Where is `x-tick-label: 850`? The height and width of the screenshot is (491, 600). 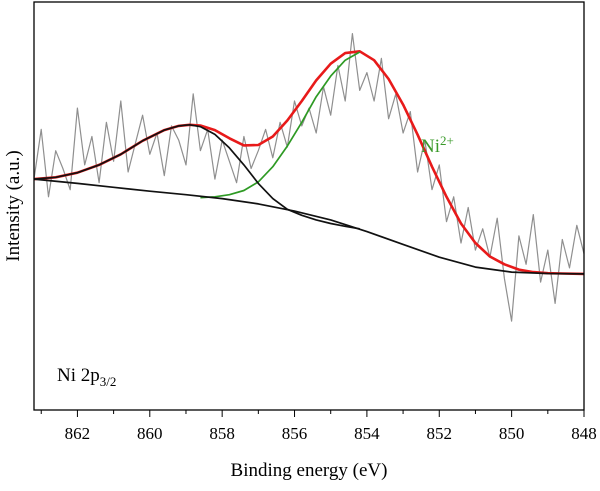 x-tick-label: 850 is located at coordinates (512, 433).